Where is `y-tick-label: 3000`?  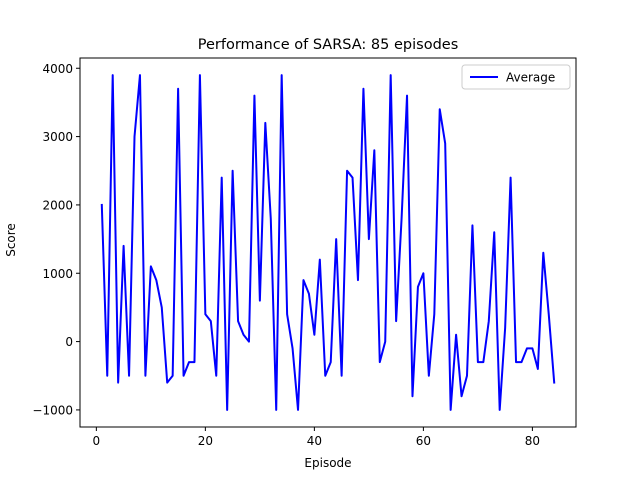 y-tick-label: 3000 is located at coordinates (57, 137).